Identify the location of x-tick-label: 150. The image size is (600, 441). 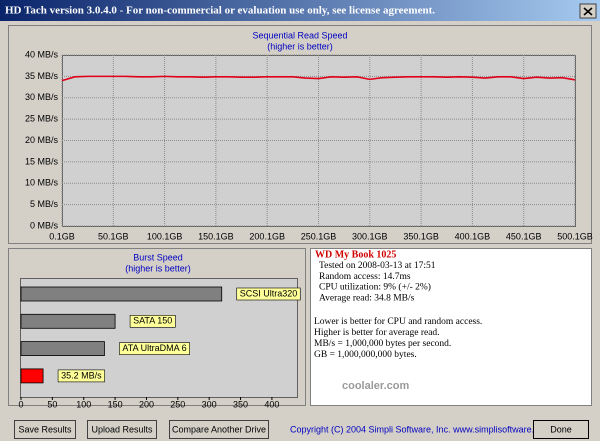
(115, 404).